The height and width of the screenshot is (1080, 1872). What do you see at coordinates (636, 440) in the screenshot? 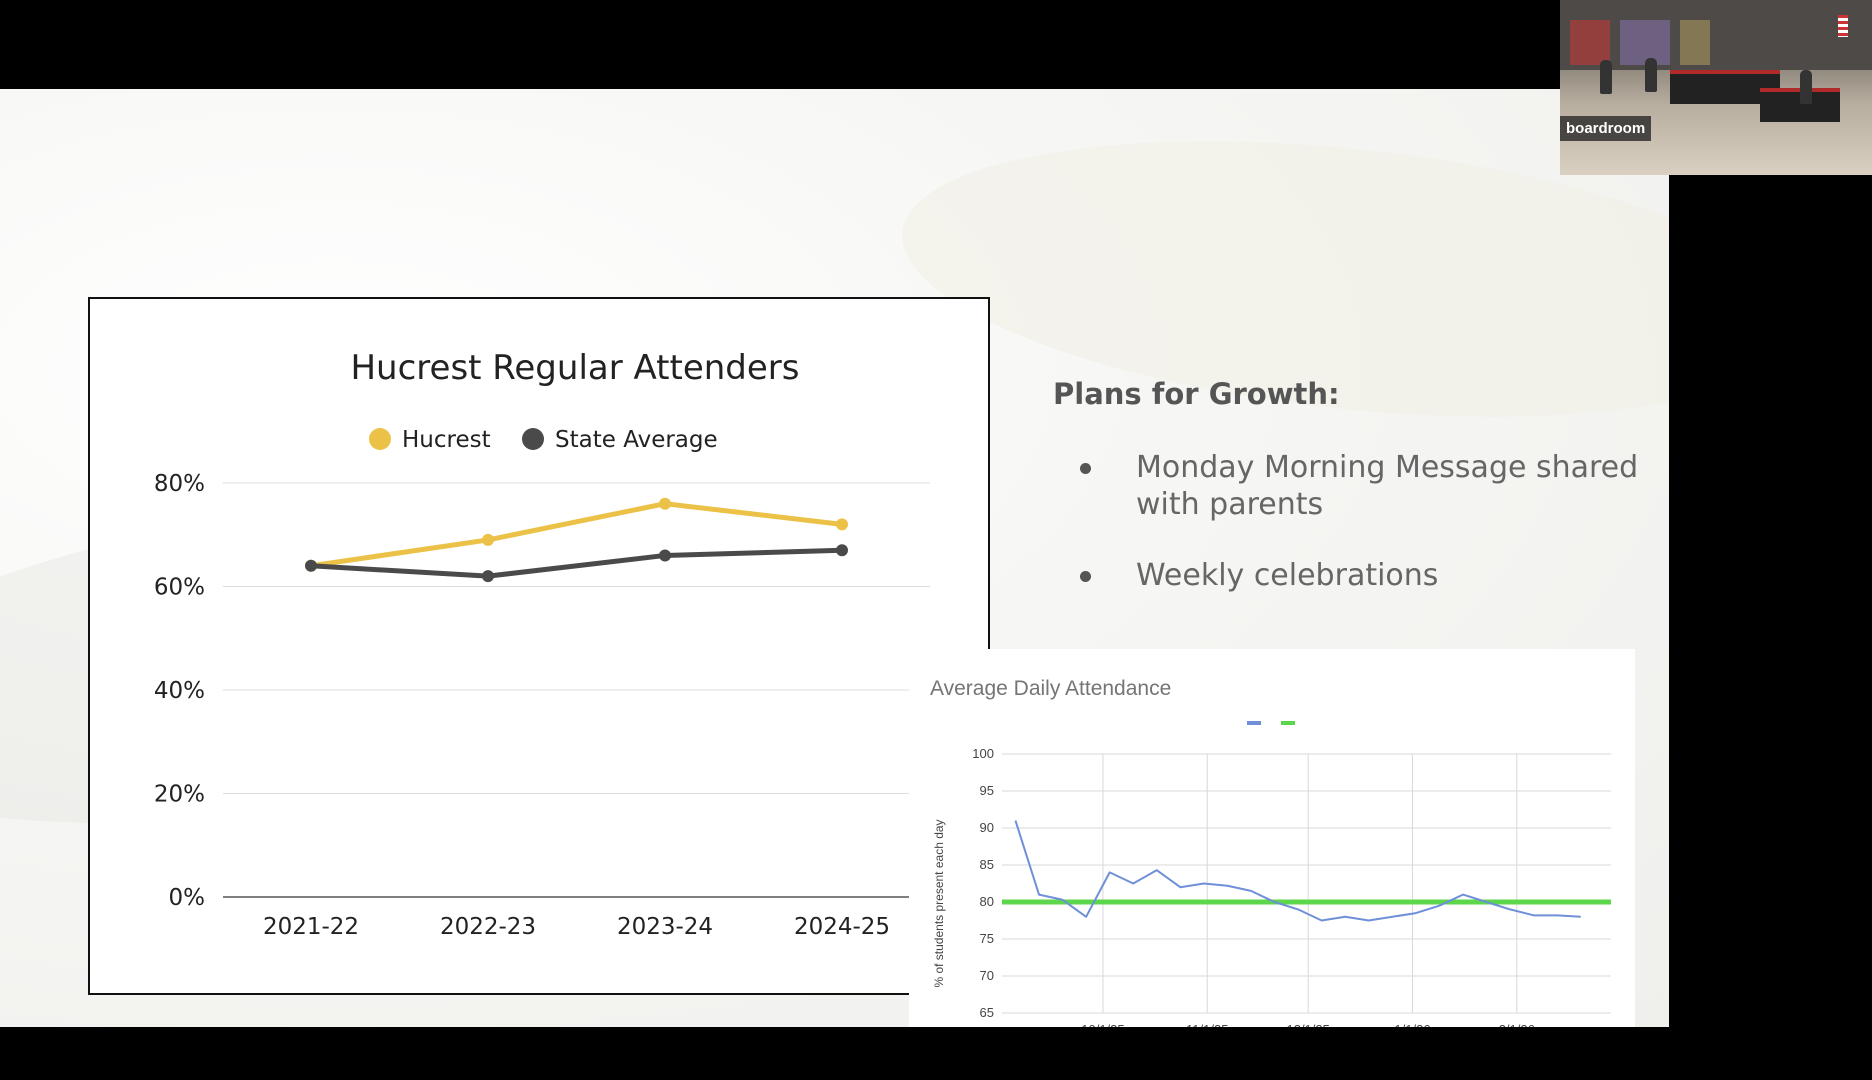
I see `legend-label: State Average` at bounding box center [636, 440].